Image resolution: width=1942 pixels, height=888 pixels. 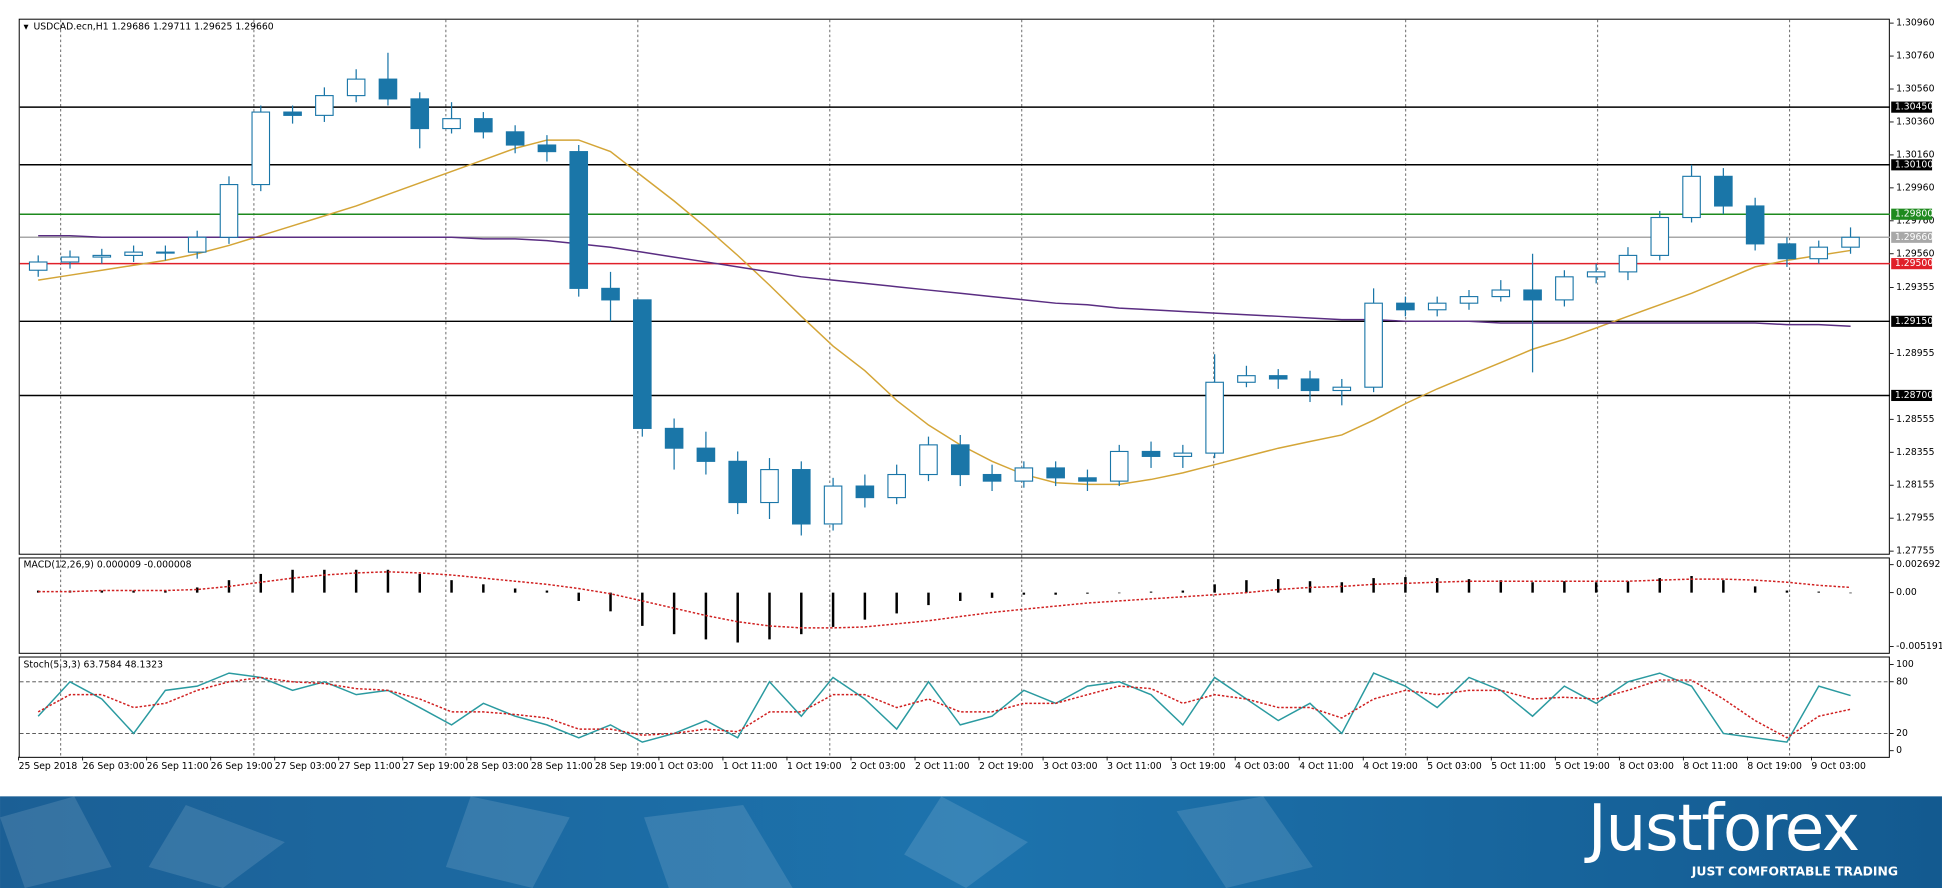 I want to click on x-tick-label: 4 Oct 19:00, so click(x=1390, y=766).